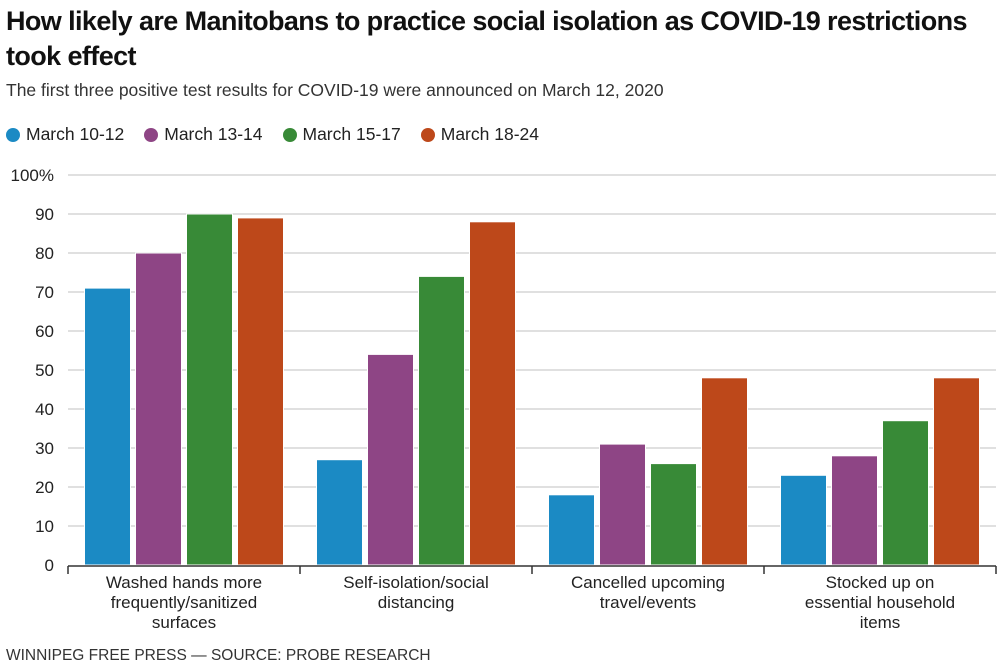  Describe the element at coordinates (44, 526) in the screenshot. I see `y-tick-label: 10` at that location.